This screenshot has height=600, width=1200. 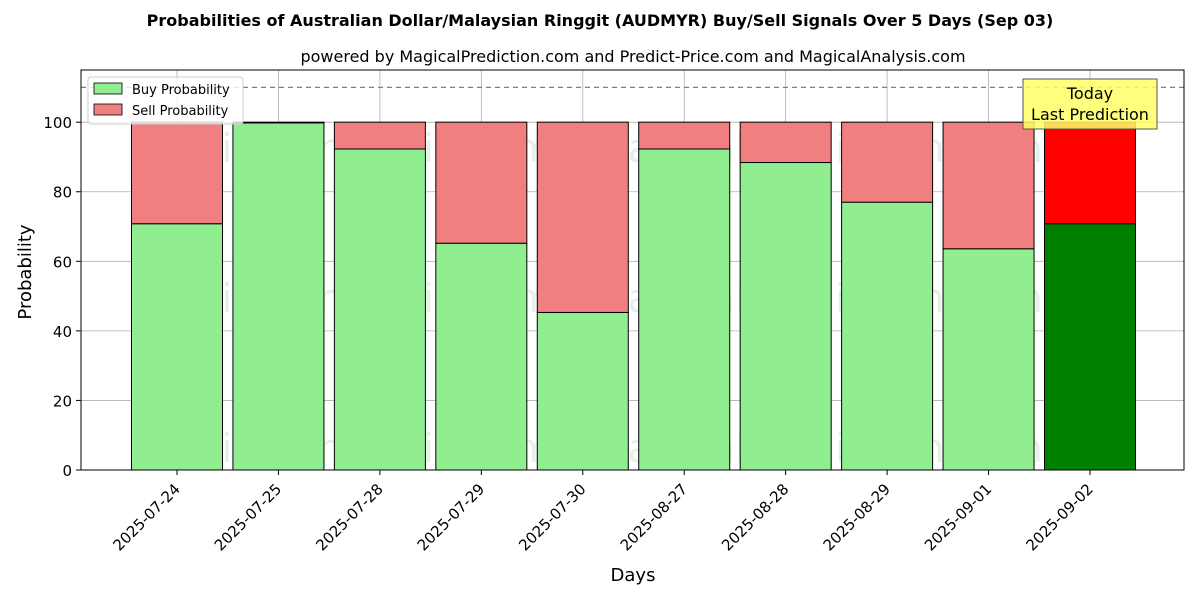 I want to click on x-tick-label: 2025-07-28, so click(x=349, y=517).